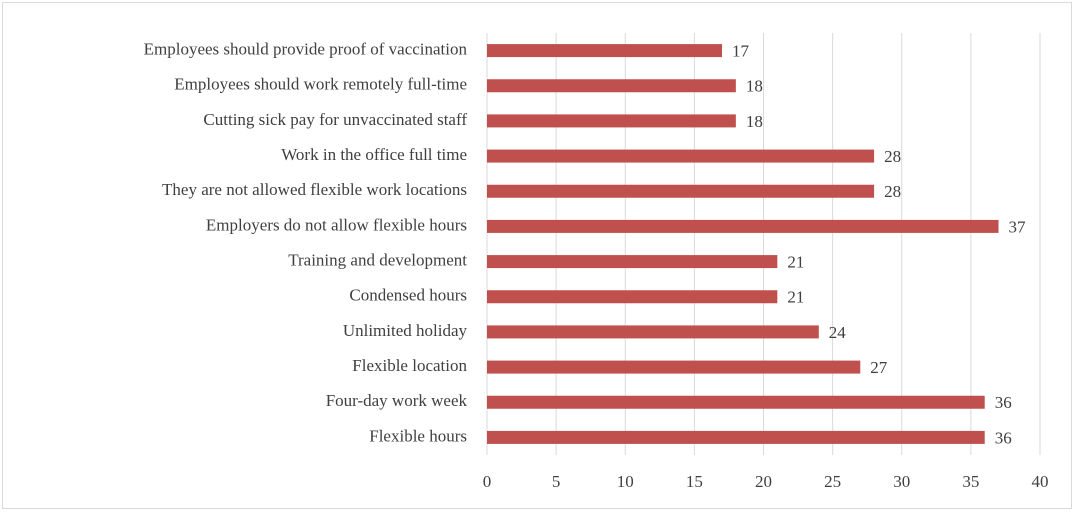 This screenshot has height=517, width=1075. I want to click on x-tick-label: 10, so click(625, 481).